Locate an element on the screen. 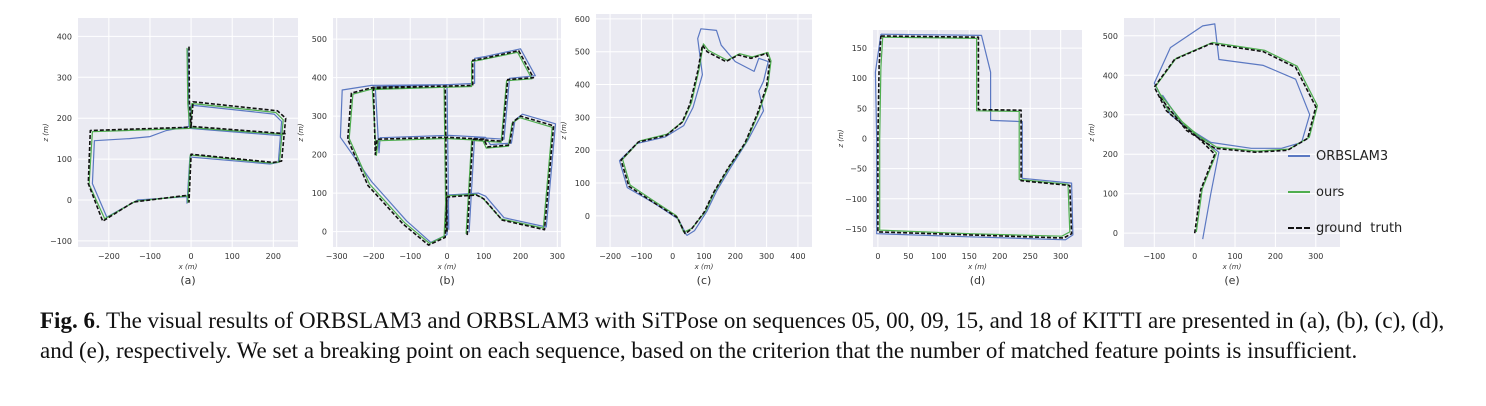 The image size is (1486, 406). x-tick-label: −300 is located at coordinates (337, 256).